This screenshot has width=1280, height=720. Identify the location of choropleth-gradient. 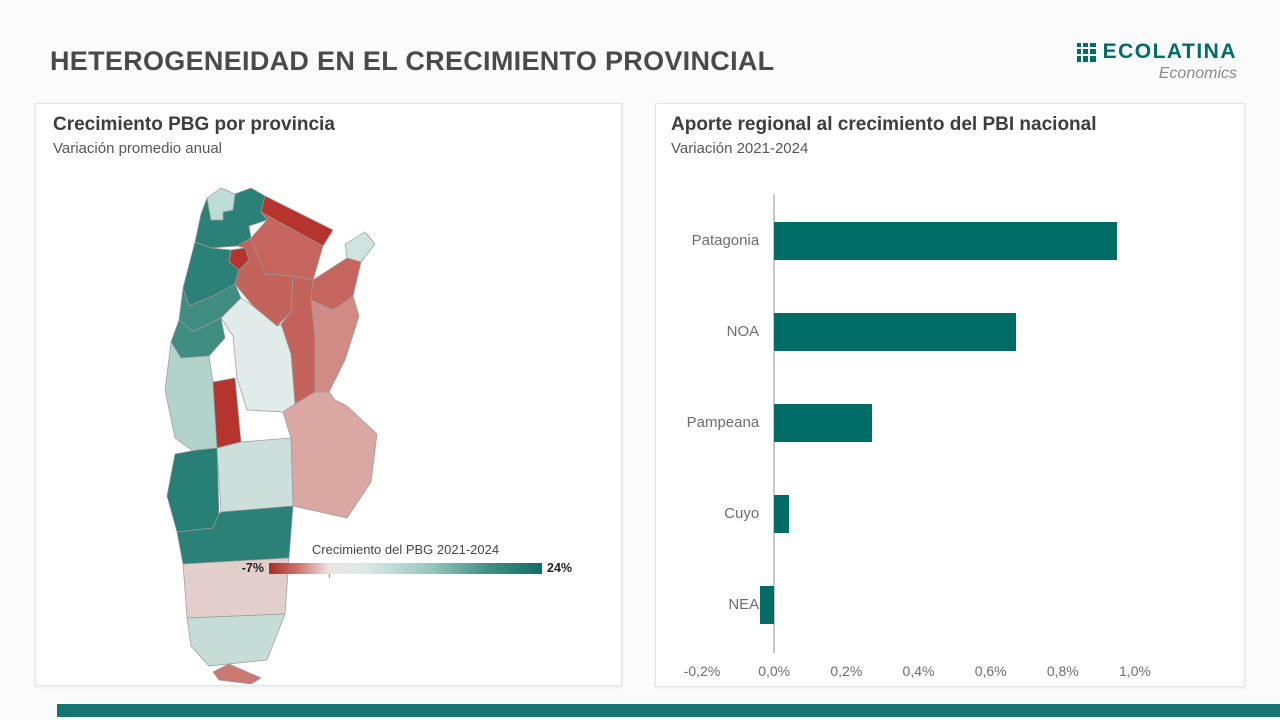
(405, 568).